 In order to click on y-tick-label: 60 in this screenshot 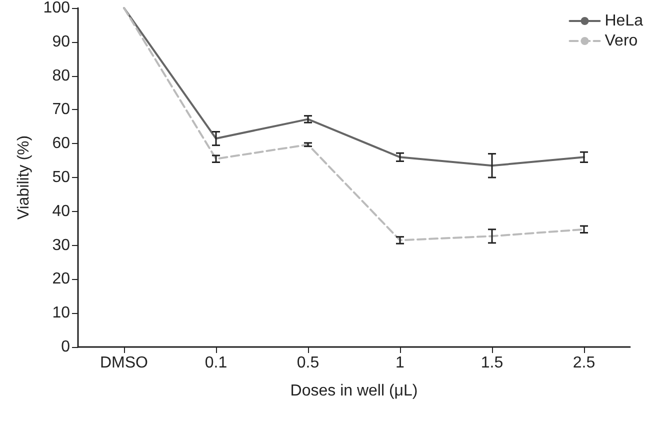, I will do `click(61, 143)`.